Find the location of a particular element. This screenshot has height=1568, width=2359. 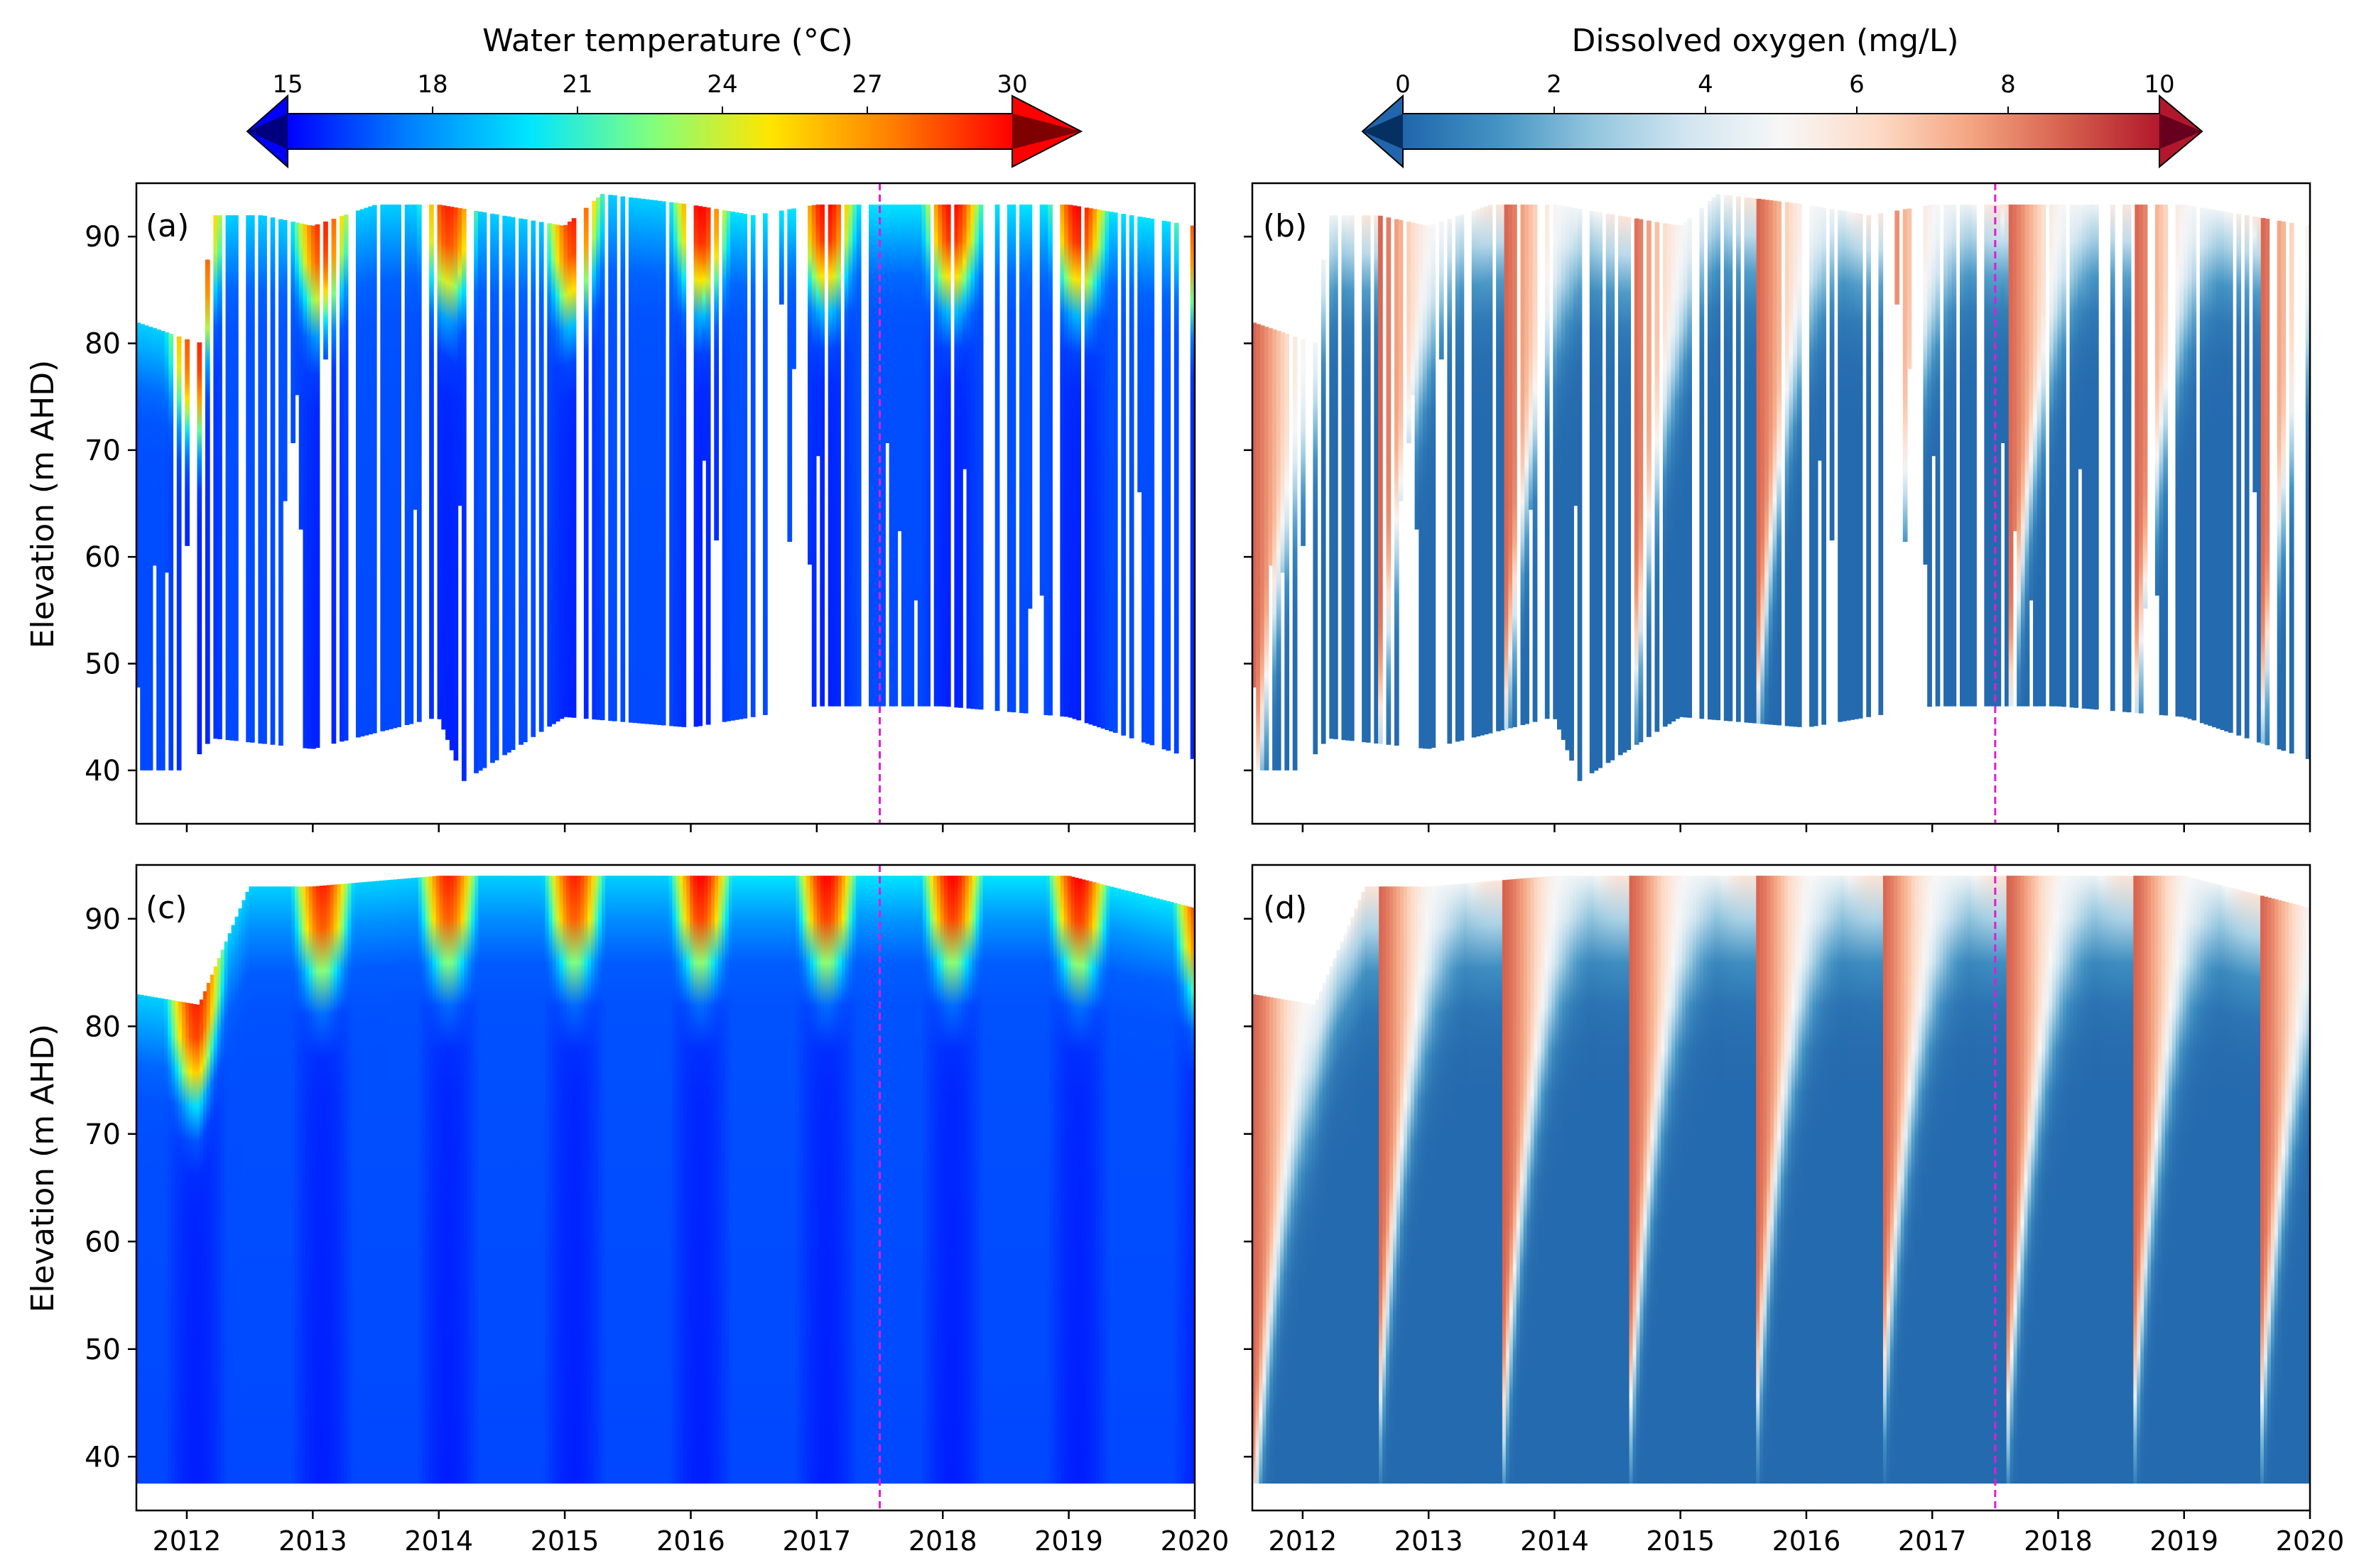

temperature-colorbar-title: Water temperature (°C) is located at coordinates (667, 41).